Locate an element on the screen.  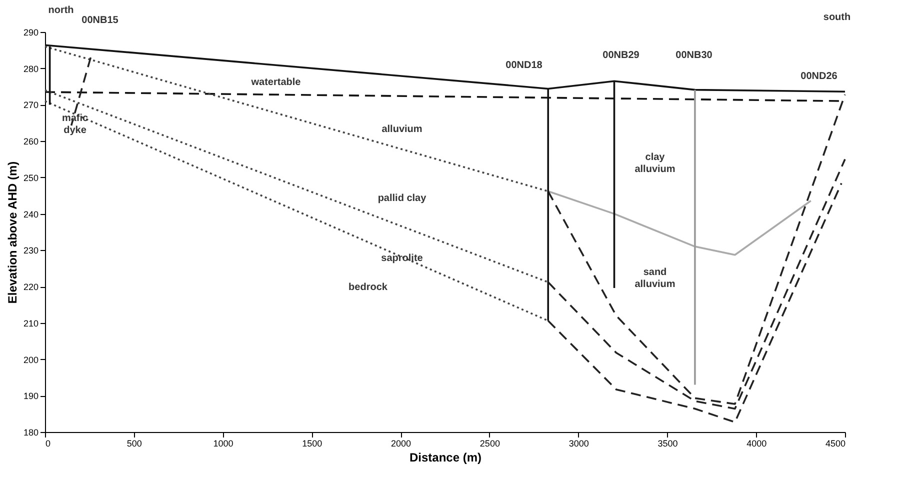
y-tick-label: 280 is located at coordinates (30, 69).